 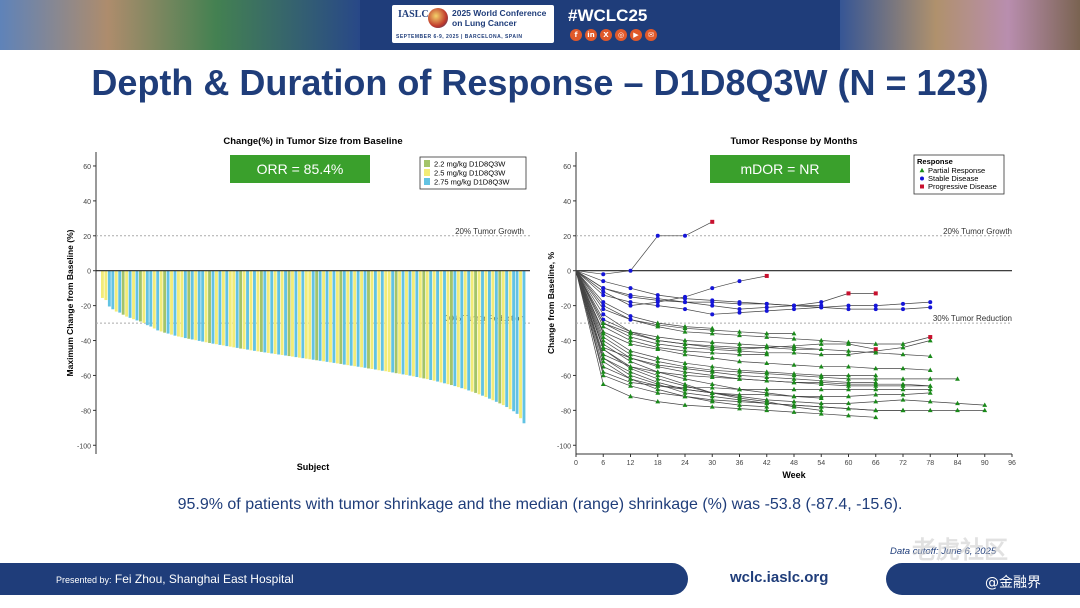 I want to click on linkedin-icon: in, so click(x=591, y=35).